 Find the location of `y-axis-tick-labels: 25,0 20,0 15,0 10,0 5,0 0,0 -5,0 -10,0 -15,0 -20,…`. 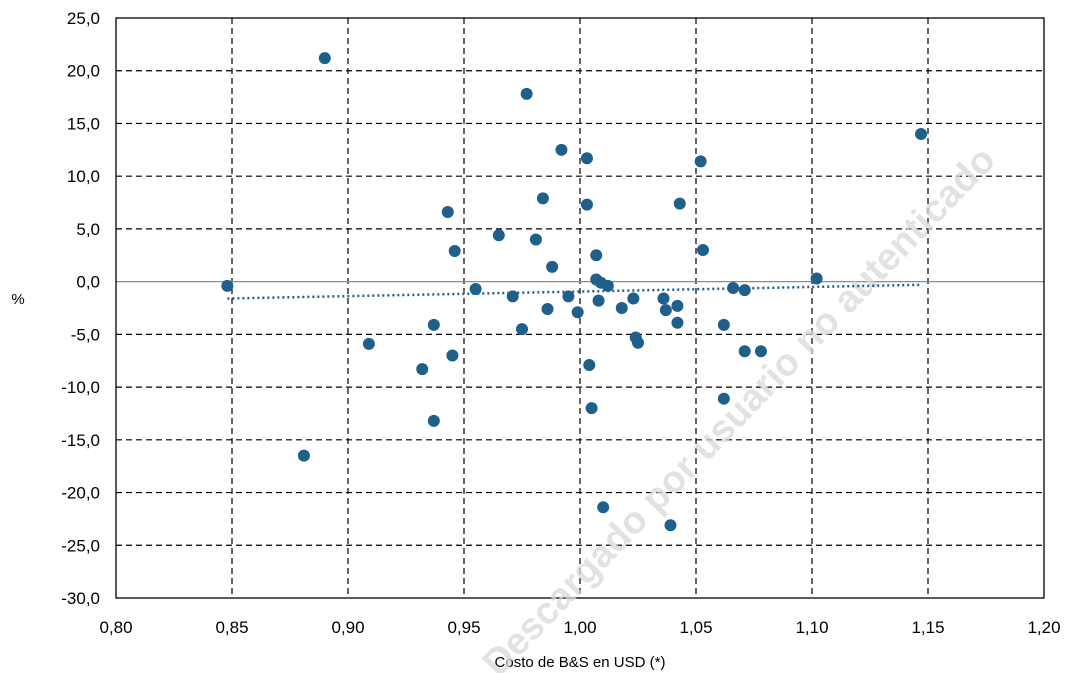

y-axis-tick-labels: 25,0 20,0 15,0 10,0 5,0 0,0 -5,0 -10,0 -15,0 -20,… is located at coordinates (80, 308).